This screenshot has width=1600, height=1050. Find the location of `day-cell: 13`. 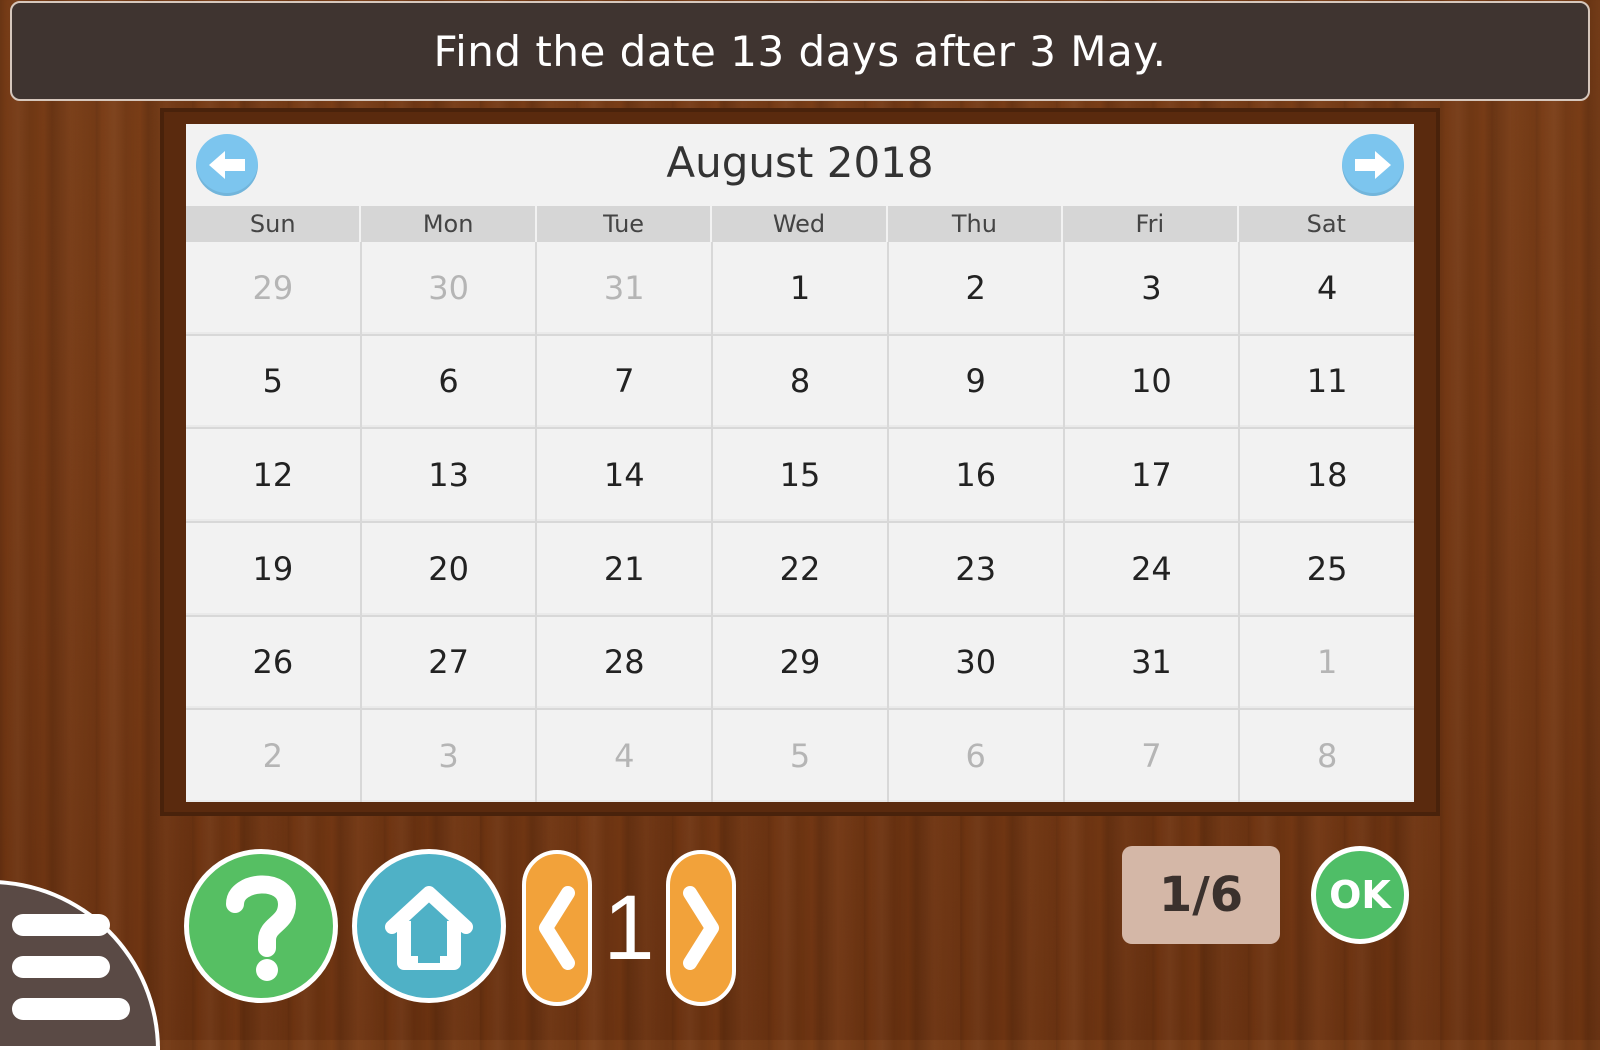

day-cell: 13 is located at coordinates (448, 475).